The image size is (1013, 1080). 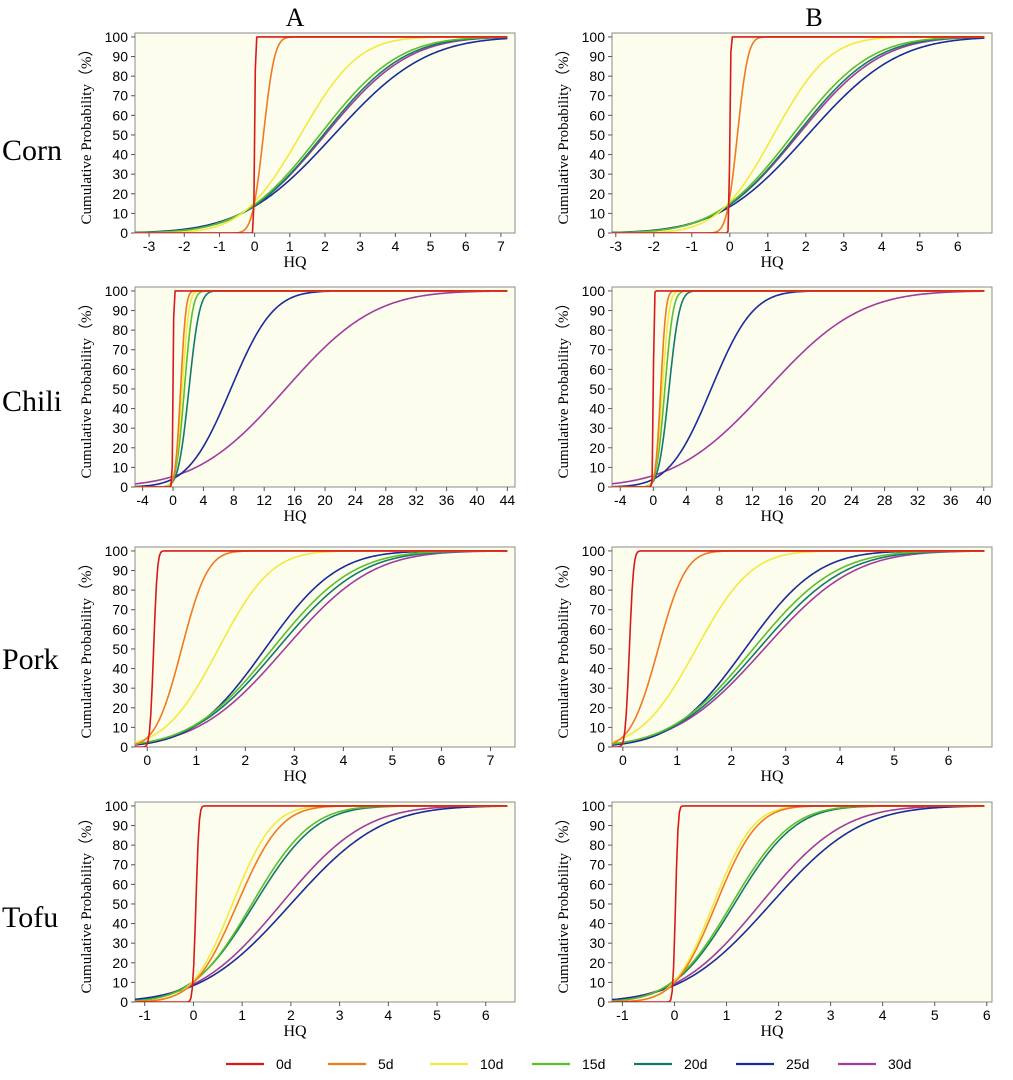 What do you see at coordinates (32, 150) in the screenshot?
I see `row-label-corn: Corn` at bounding box center [32, 150].